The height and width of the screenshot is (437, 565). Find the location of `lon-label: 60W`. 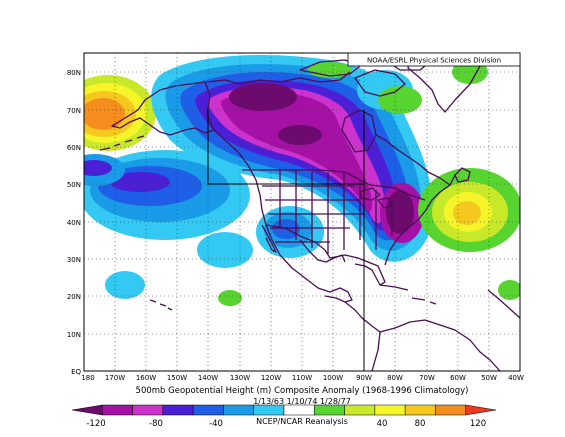

lon-label: 60W is located at coordinates (458, 378).